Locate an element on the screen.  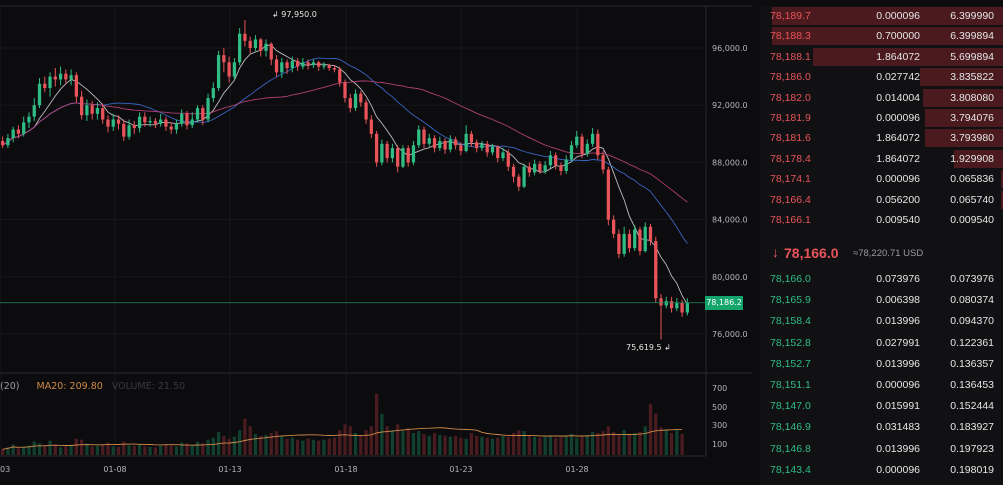
ask-row: 78,181.9 0.000096 3.794076 is located at coordinates (881, 118).